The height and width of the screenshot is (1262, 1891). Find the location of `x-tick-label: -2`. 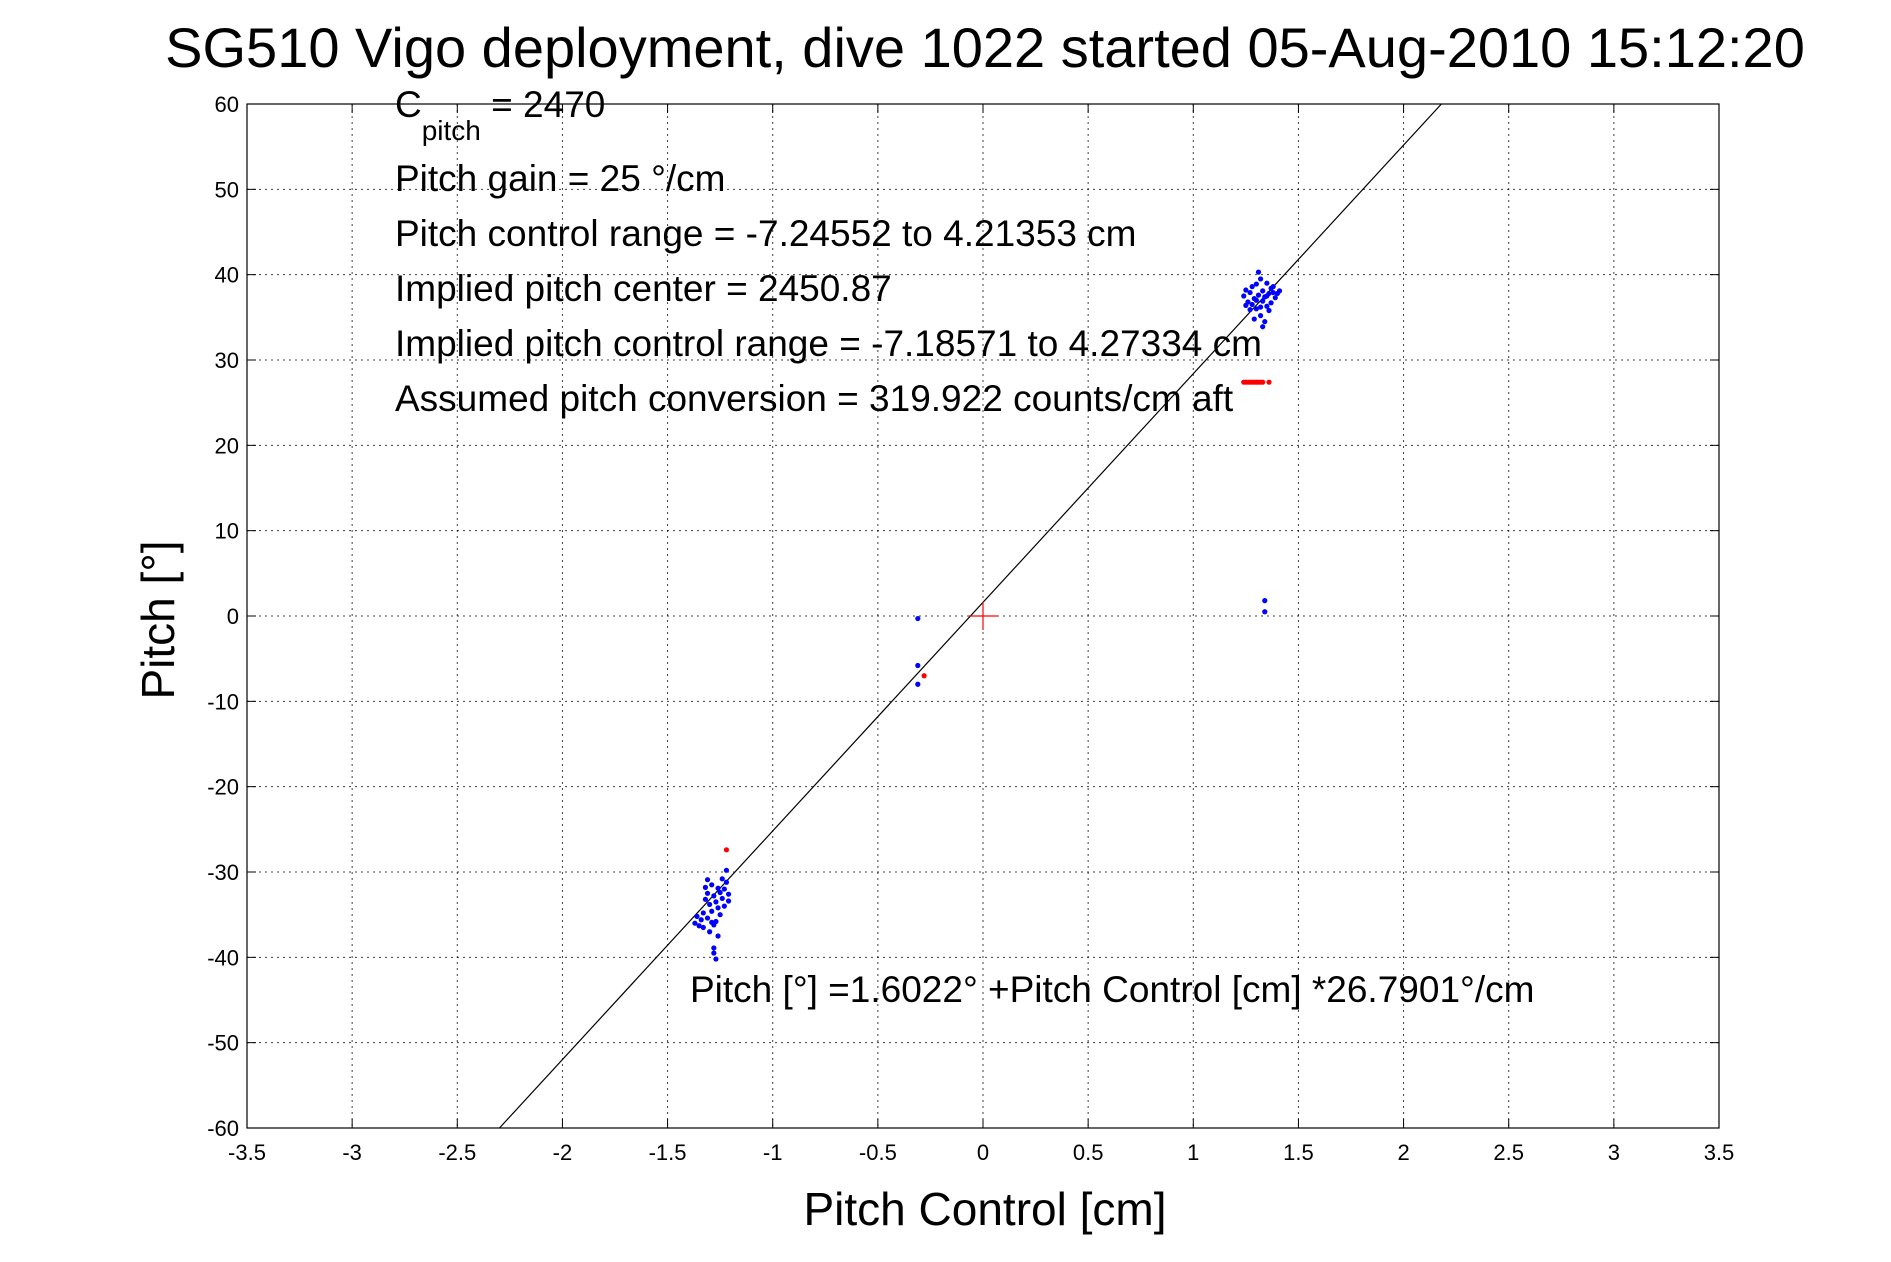

x-tick-label: -2 is located at coordinates (563, 1152).